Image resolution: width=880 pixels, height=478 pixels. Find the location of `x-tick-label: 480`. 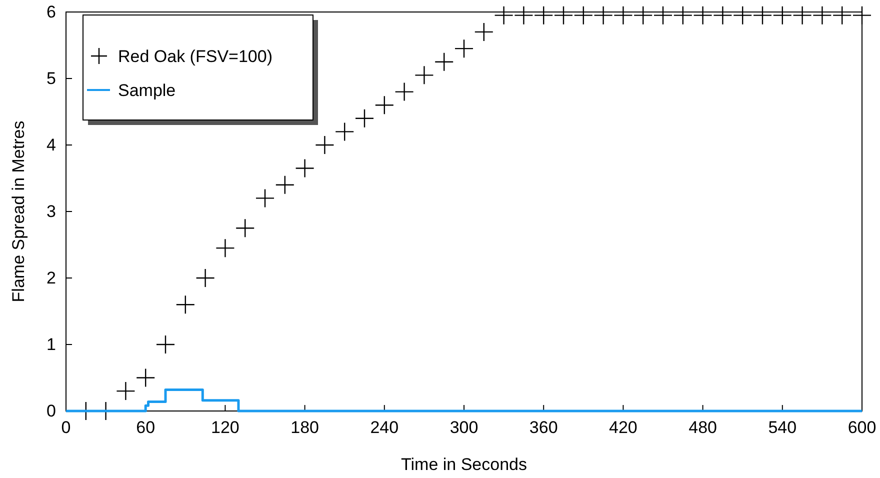

x-tick-label: 480 is located at coordinates (702, 428).